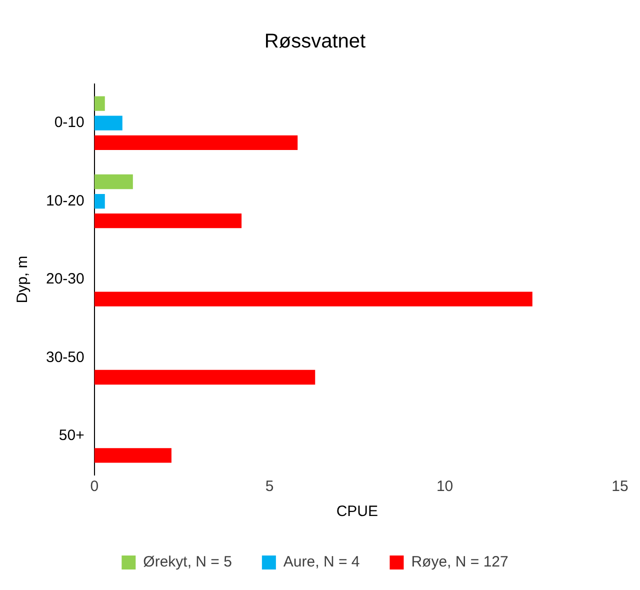  I want to click on x-tick-label: 0, so click(94, 487).